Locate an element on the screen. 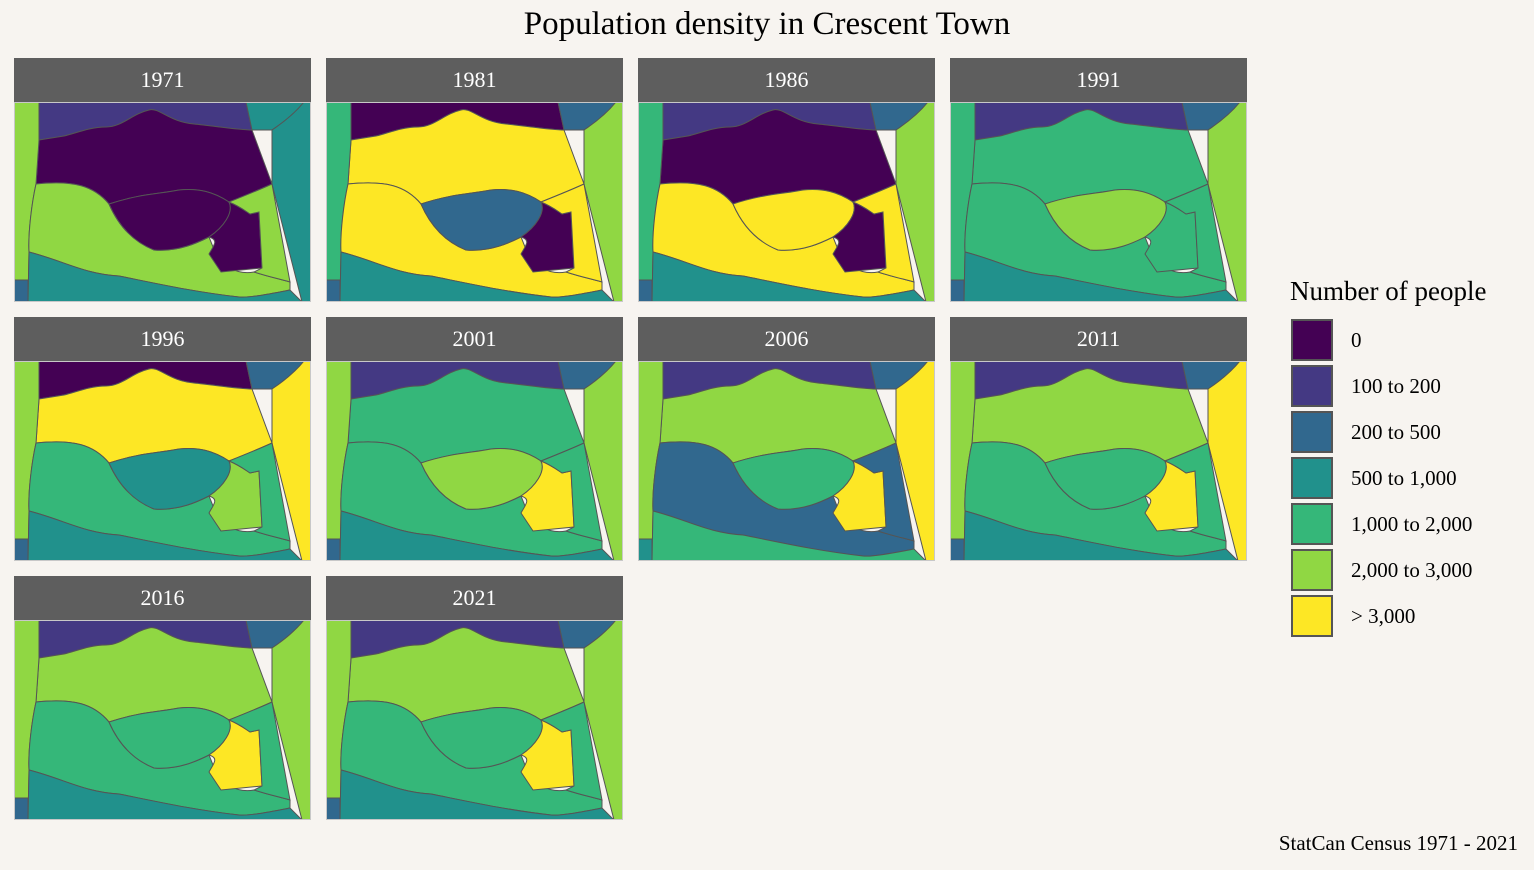 This screenshot has width=1534, height=870. panel-year-label: 1991 is located at coordinates (1098, 80).